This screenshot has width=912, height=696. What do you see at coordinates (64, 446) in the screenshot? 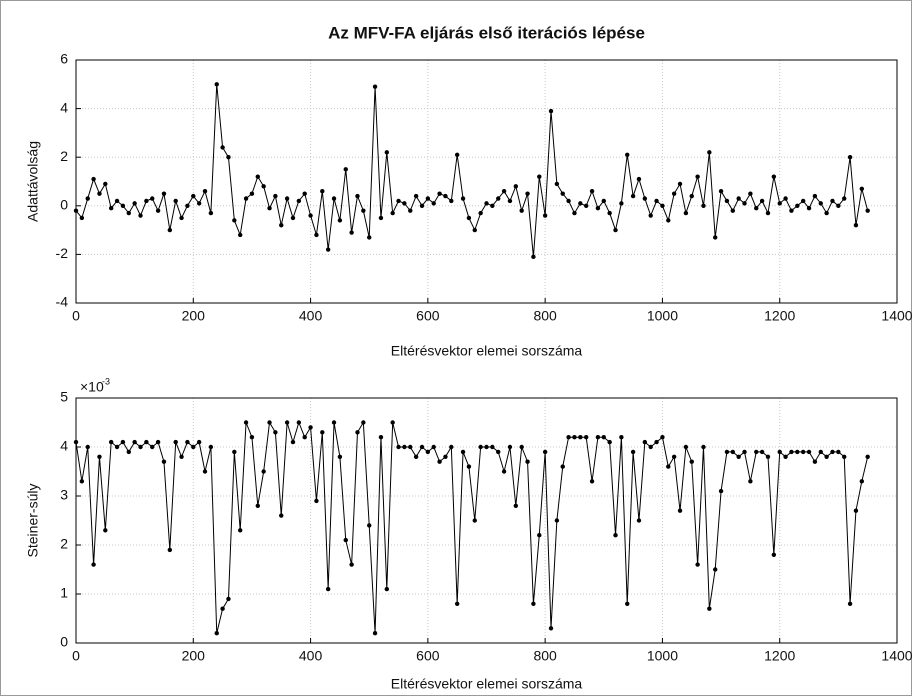
I see `y-tick-label: 4` at bounding box center [64, 446].